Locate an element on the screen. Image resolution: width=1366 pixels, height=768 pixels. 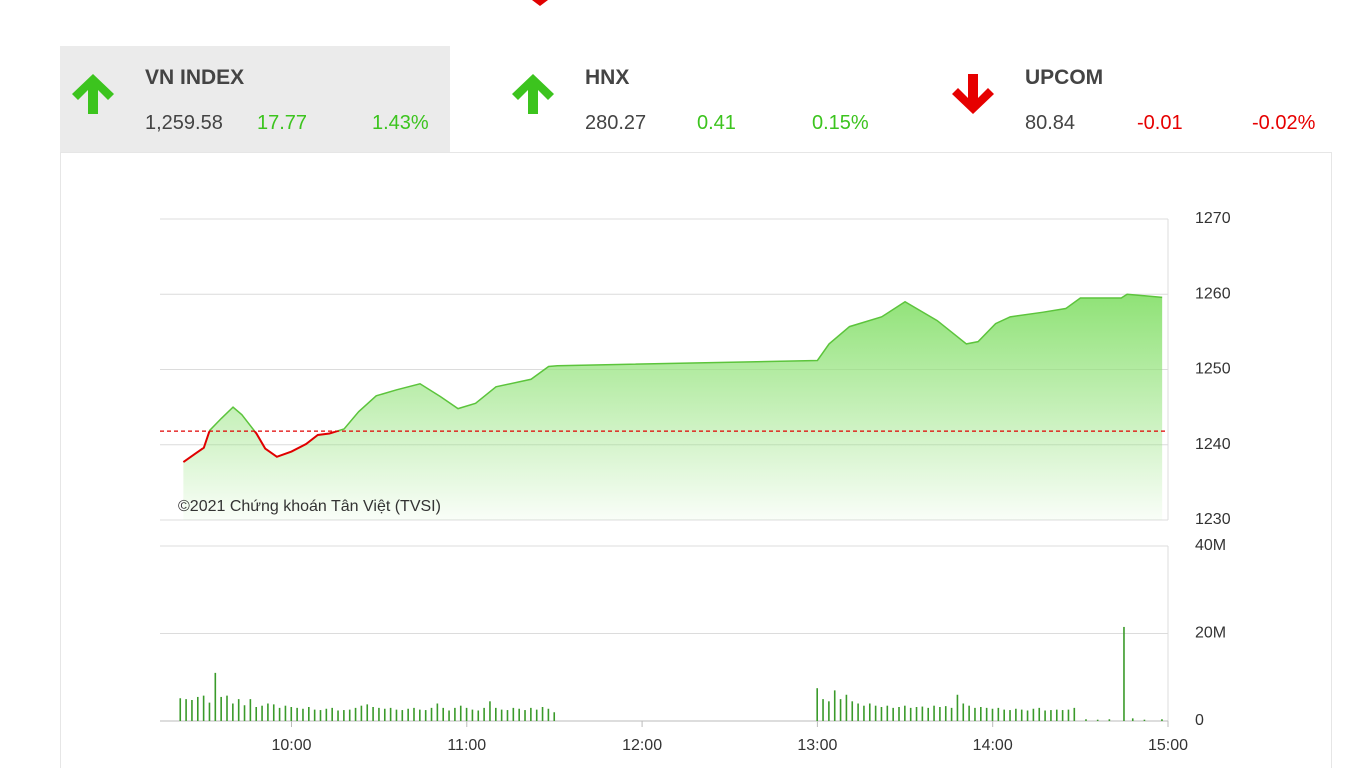
tab-value: 280.27 is located at coordinates (616, 123).